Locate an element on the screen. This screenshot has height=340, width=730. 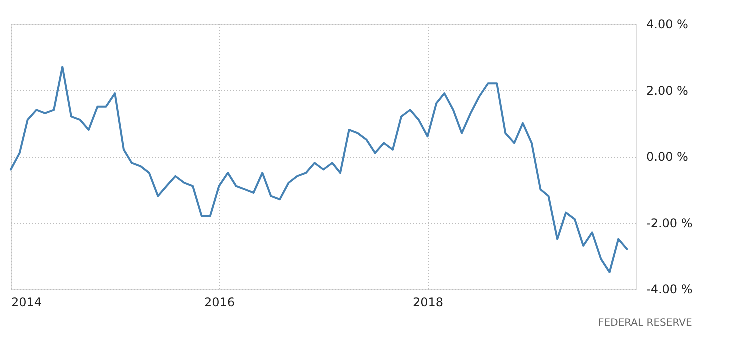
x-tick-label: 2018 is located at coordinates (428, 303).